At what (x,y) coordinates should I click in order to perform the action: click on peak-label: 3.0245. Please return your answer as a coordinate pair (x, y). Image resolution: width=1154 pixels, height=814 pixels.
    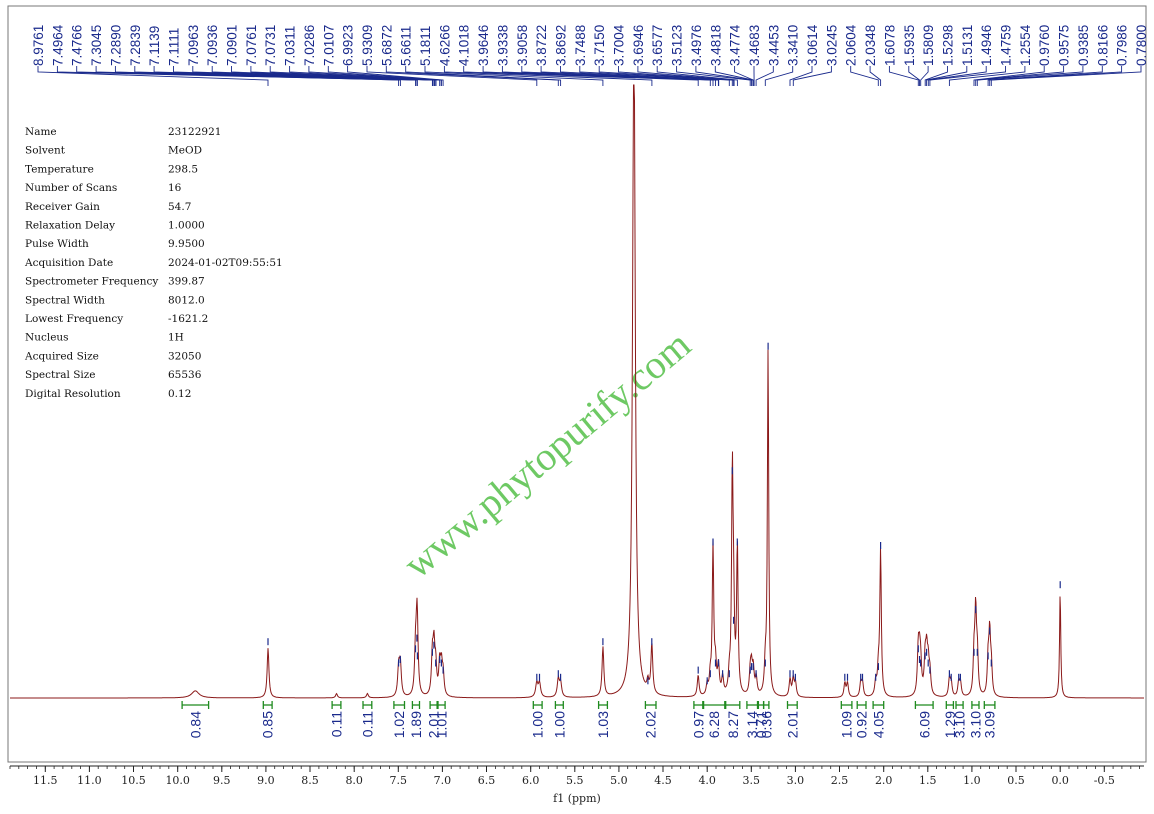
    Looking at the image, I should click on (831, 45).